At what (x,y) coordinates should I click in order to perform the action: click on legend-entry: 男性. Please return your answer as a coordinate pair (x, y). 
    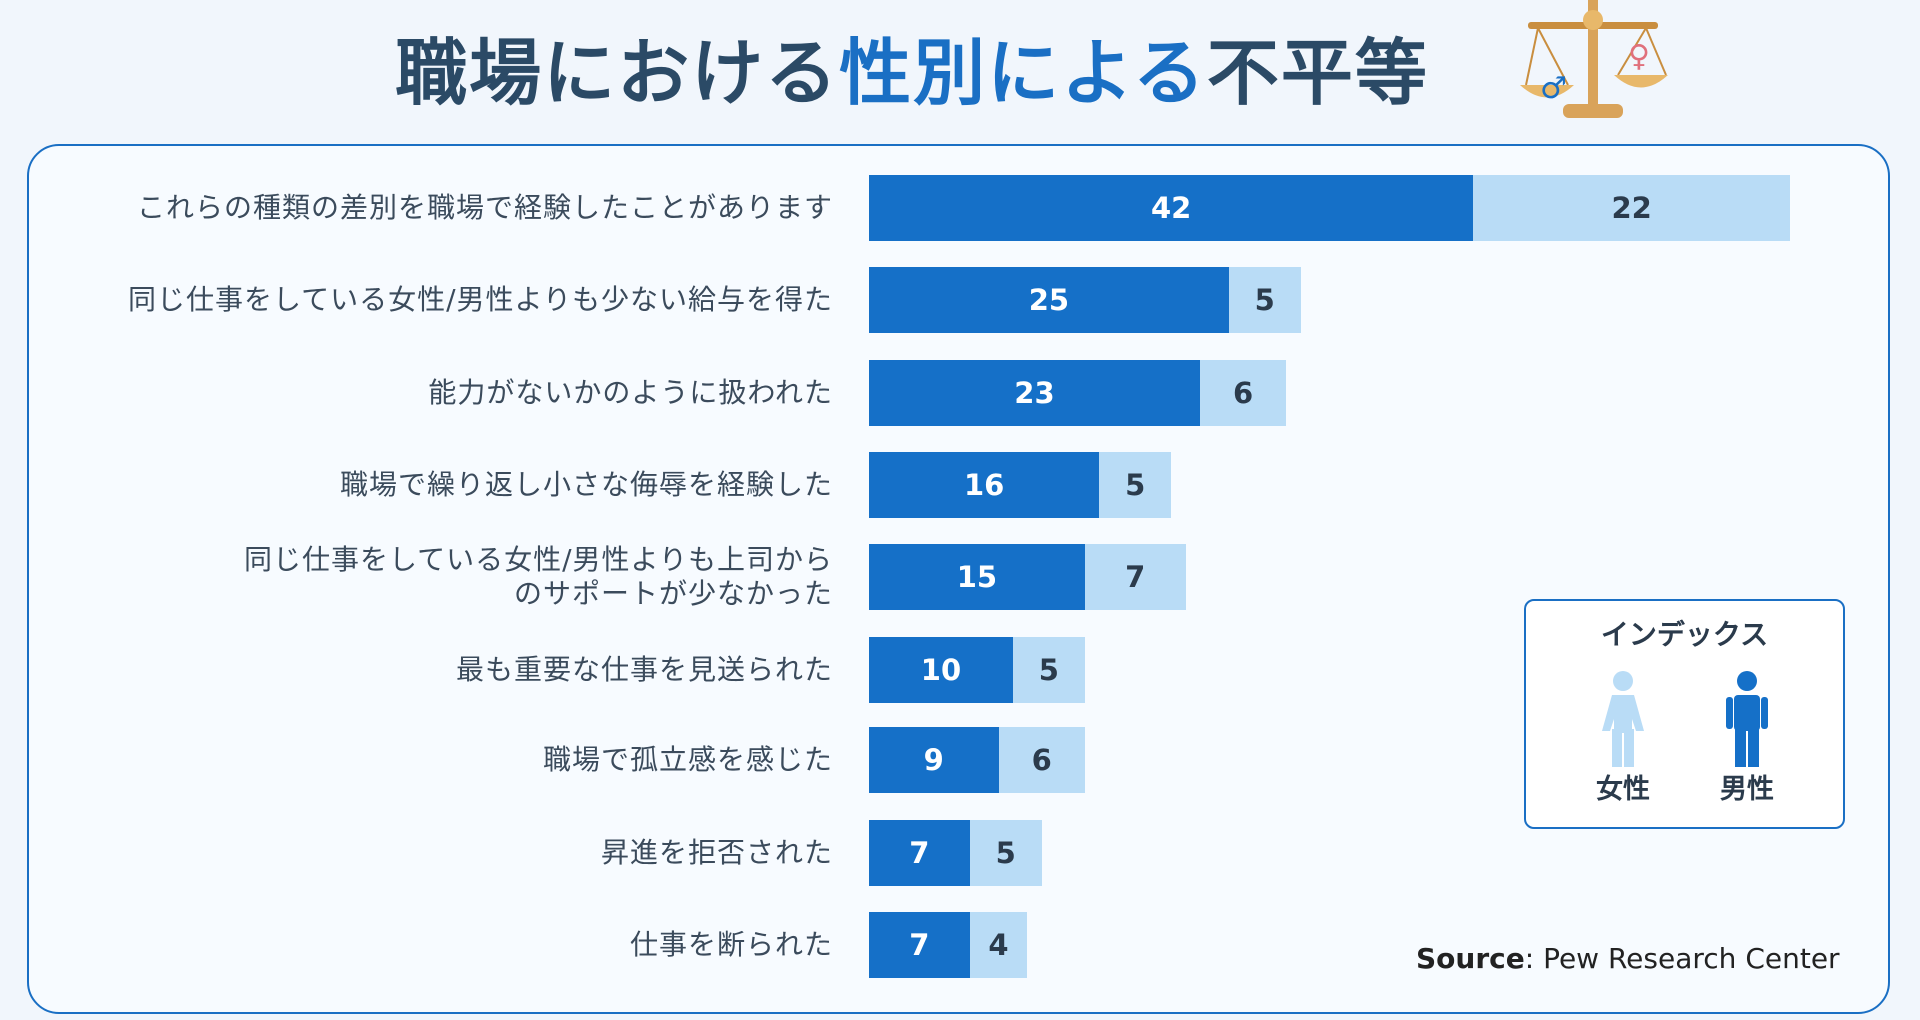
    Looking at the image, I should click on (1747, 789).